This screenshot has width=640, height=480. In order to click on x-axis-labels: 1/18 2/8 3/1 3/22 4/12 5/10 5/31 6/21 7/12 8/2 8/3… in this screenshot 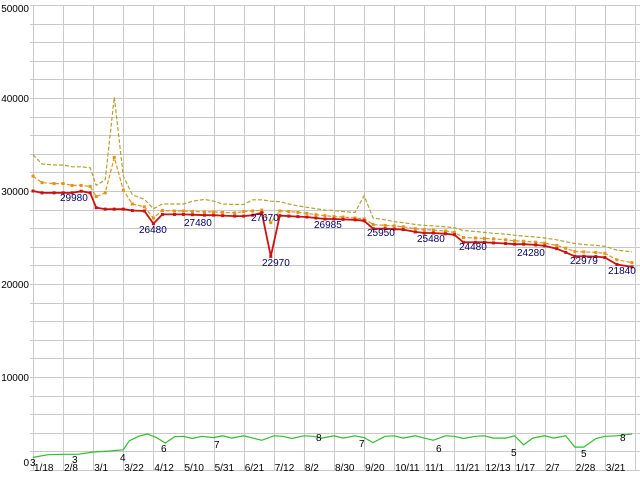, I will do `click(330, 468)`.